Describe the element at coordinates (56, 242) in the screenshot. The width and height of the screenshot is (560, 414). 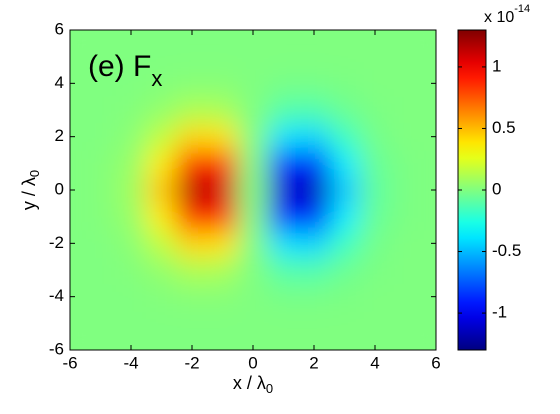
I see `y-tick-label: -2` at that location.